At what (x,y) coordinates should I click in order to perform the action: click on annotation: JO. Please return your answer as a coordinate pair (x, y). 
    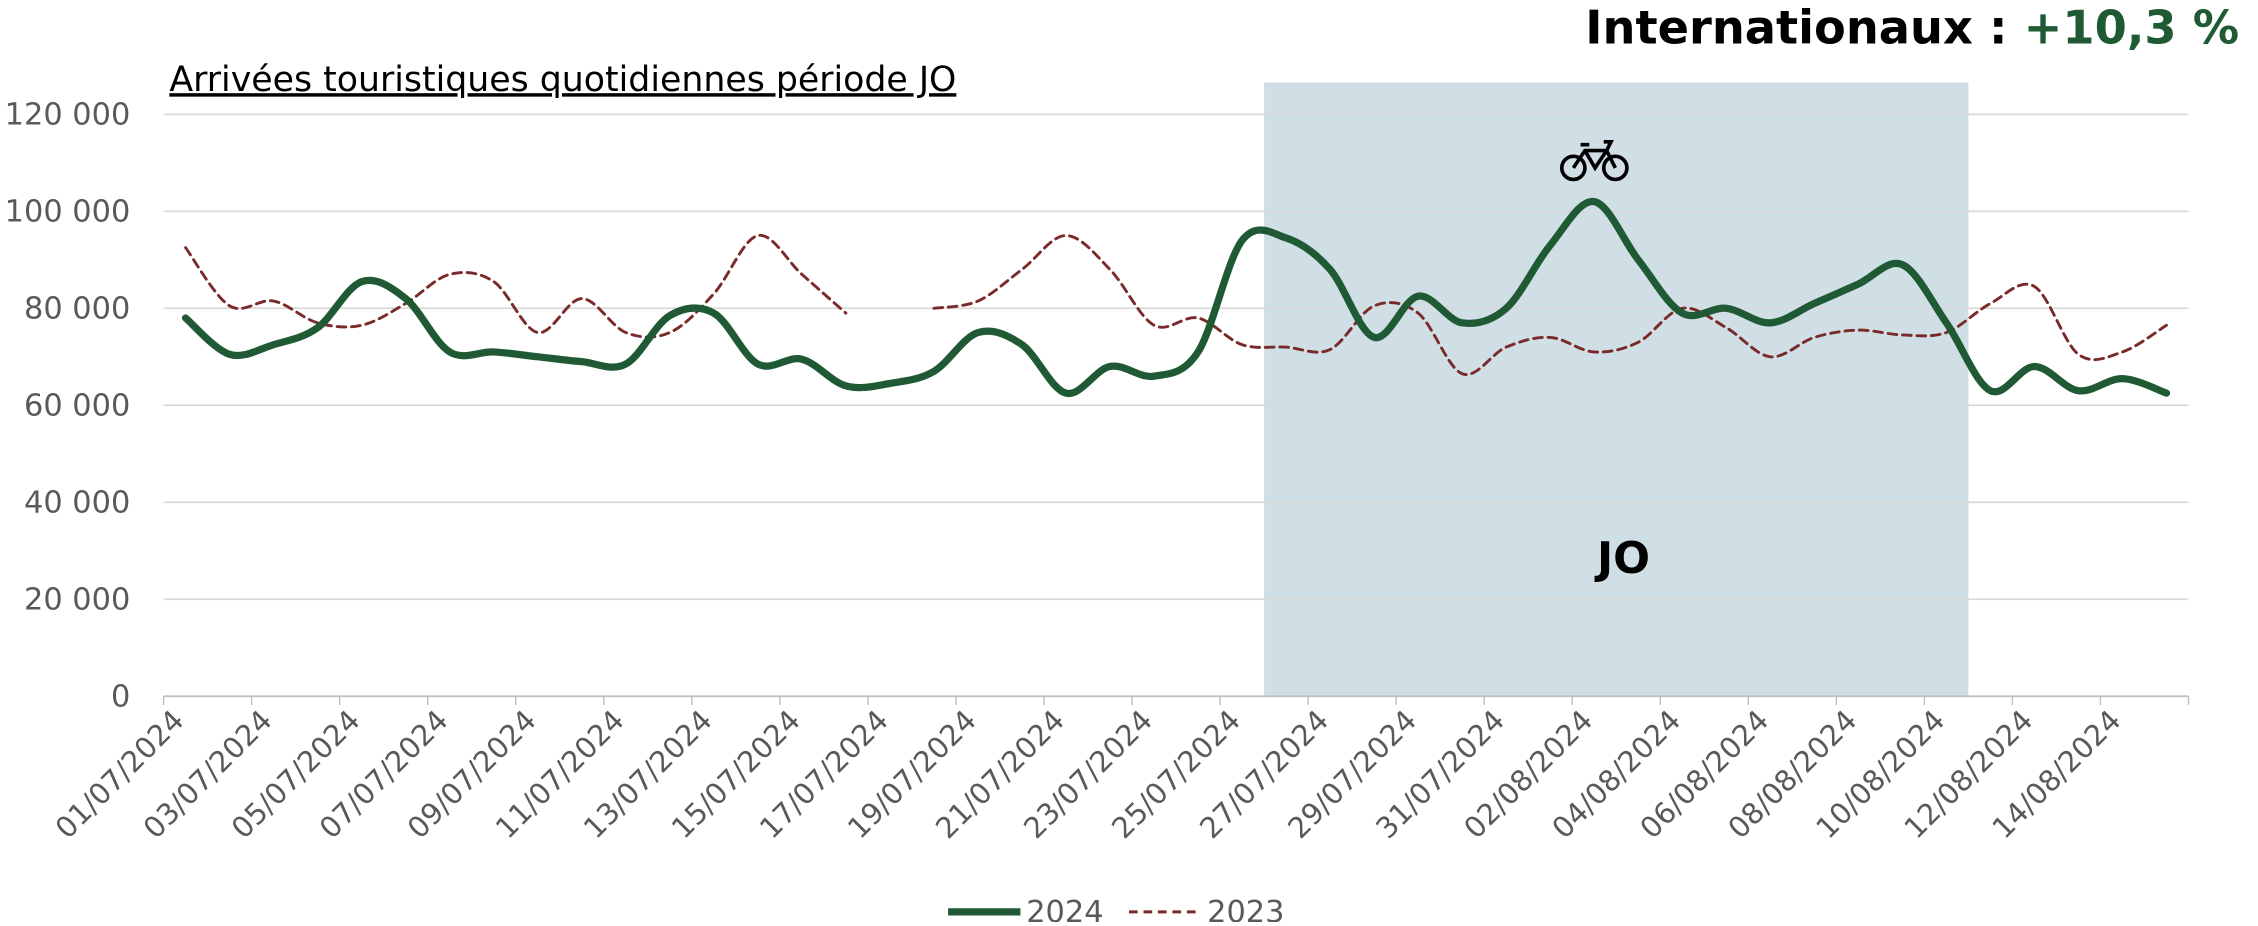
    Looking at the image, I should click on (1622, 559).